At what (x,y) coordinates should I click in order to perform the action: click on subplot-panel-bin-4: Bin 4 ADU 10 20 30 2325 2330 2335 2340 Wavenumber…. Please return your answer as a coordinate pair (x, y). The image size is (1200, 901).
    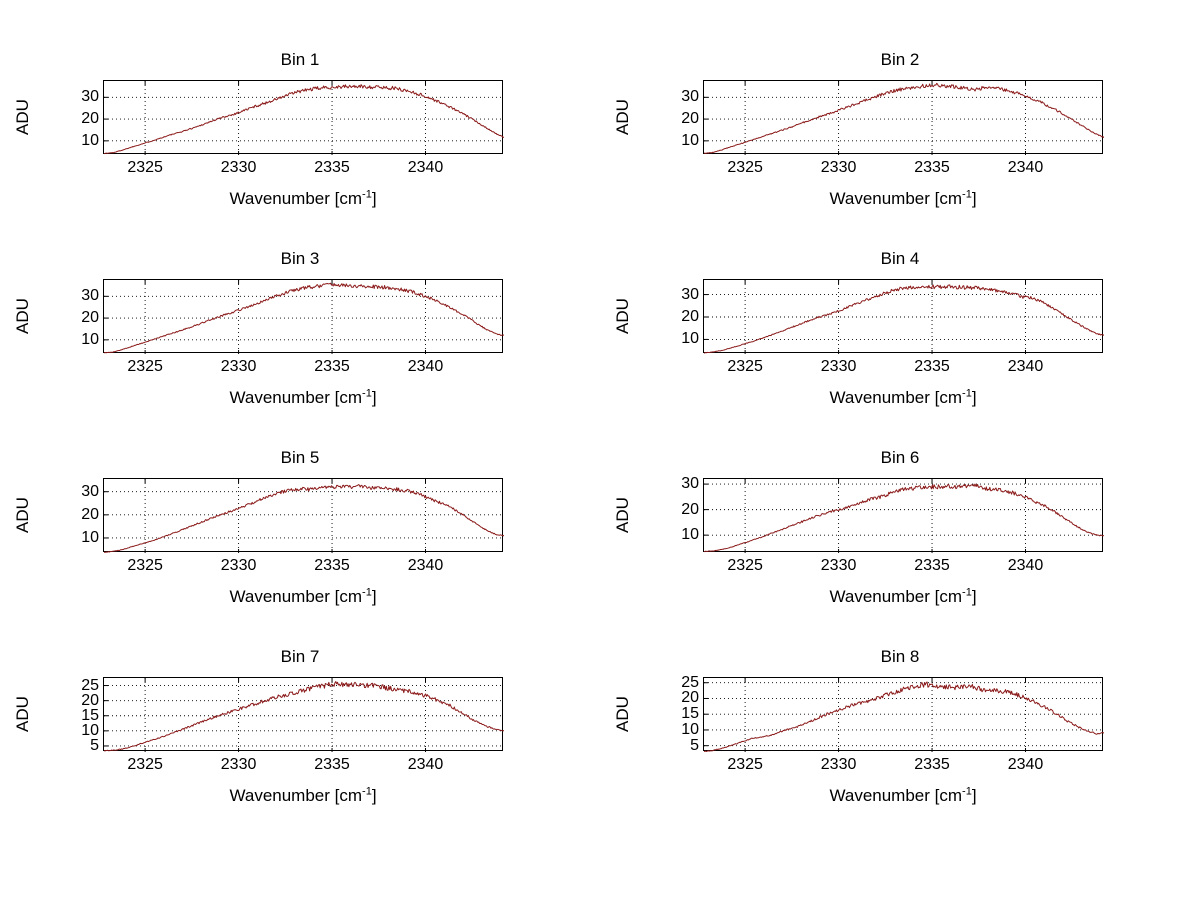
    Looking at the image, I should click on (900, 342).